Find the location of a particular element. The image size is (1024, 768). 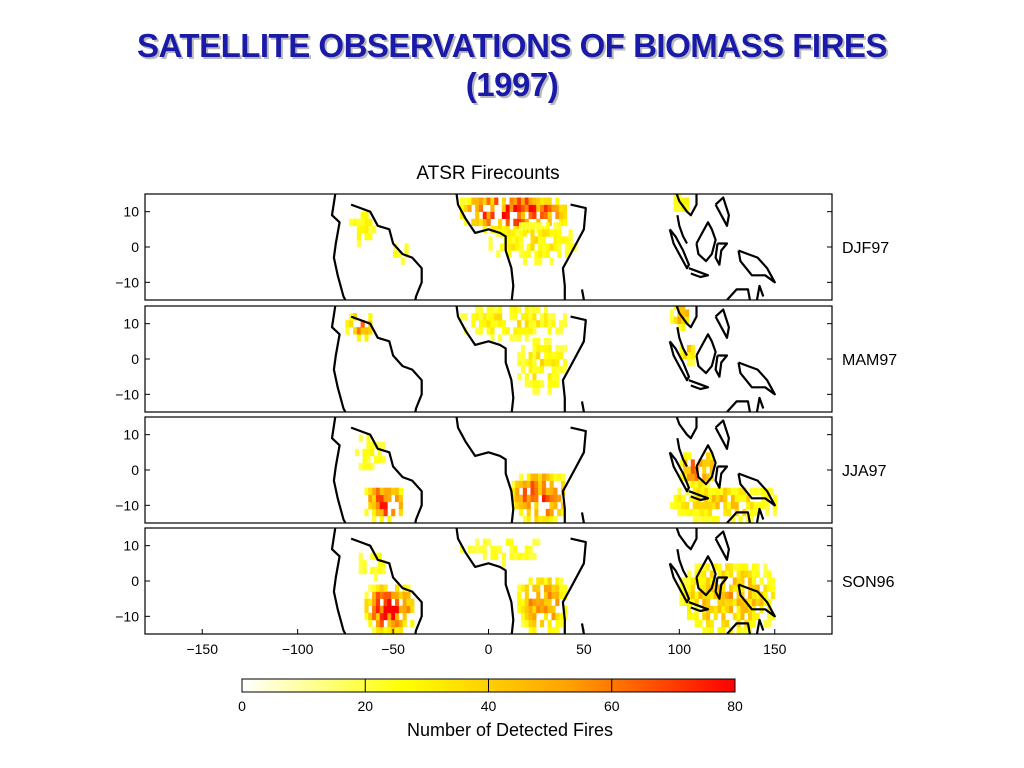

x-tick-label: 0 is located at coordinates (489, 649).